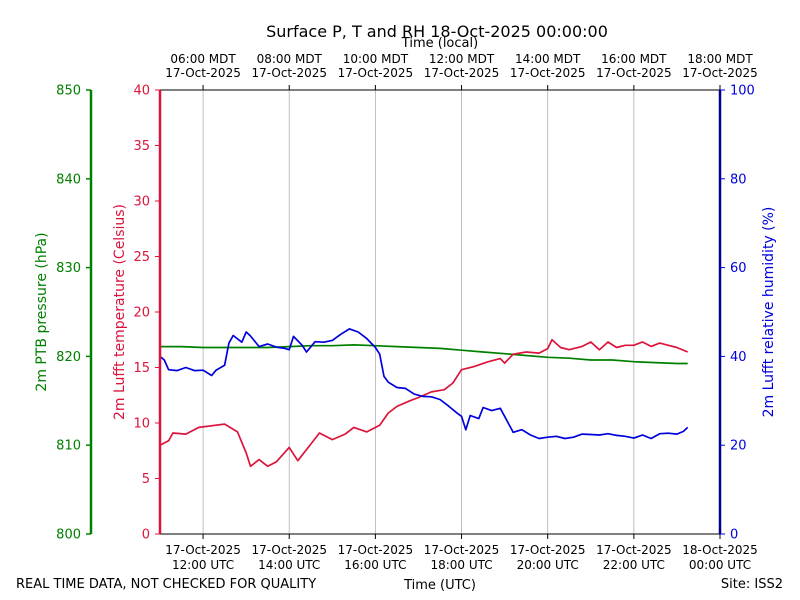  Describe the element at coordinates (146, 535) in the screenshot. I see `temperature-tick-label: 0` at that location.